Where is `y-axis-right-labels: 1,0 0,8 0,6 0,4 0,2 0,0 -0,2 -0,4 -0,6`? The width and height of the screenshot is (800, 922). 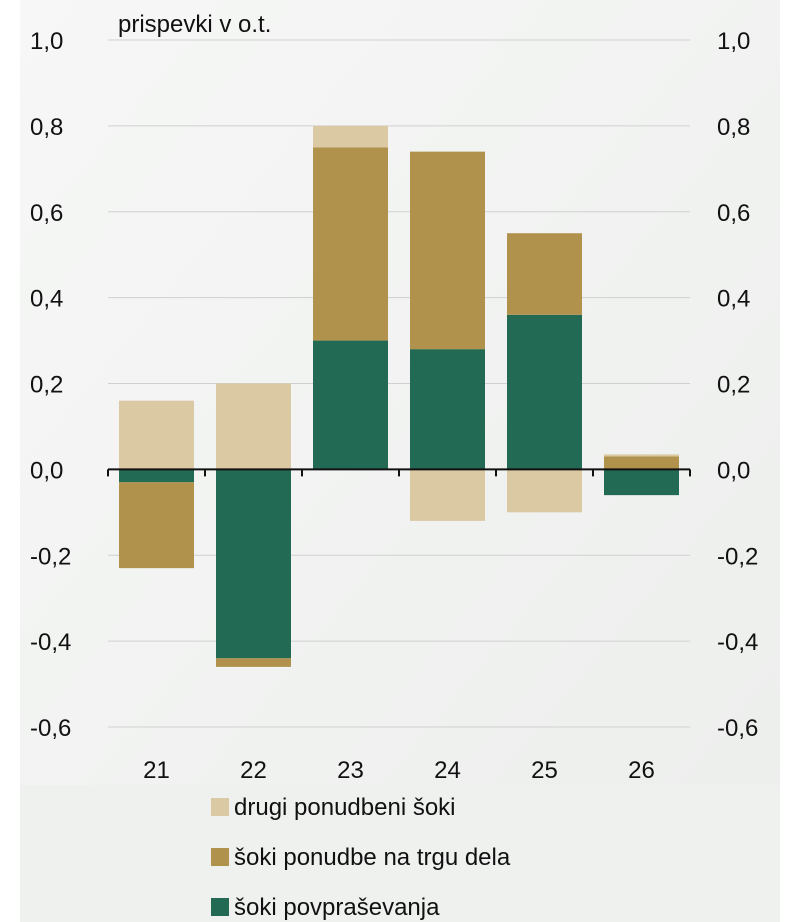 y-axis-right-labels: 1,0 0,8 0,6 0,4 0,2 0,0 -0,2 -0,4 -0,6 is located at coordinates (737, 385).